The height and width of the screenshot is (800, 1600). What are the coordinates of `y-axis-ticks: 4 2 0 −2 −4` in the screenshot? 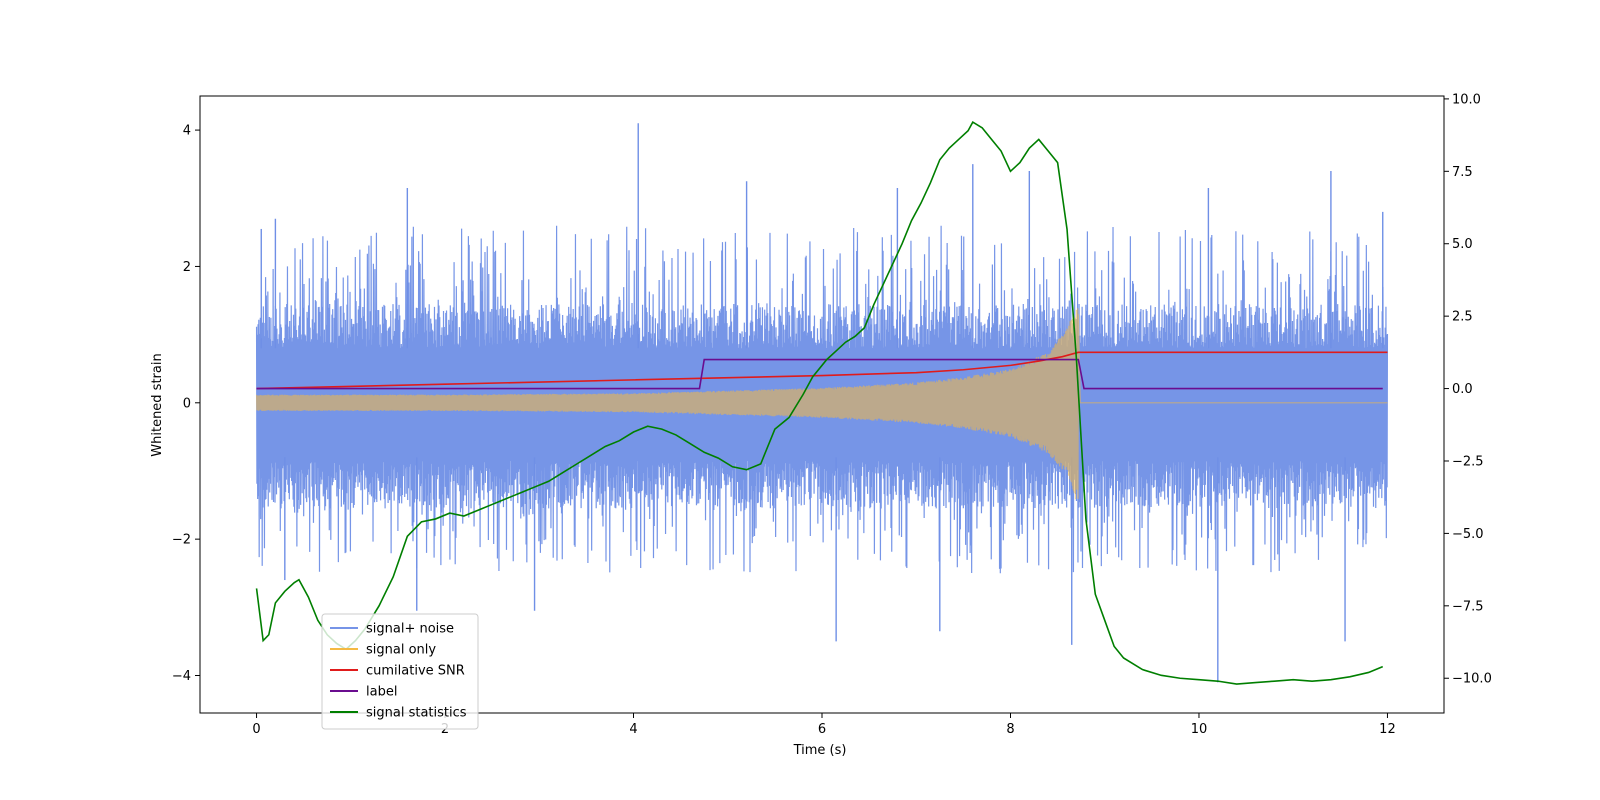 It's located at (186, 404).